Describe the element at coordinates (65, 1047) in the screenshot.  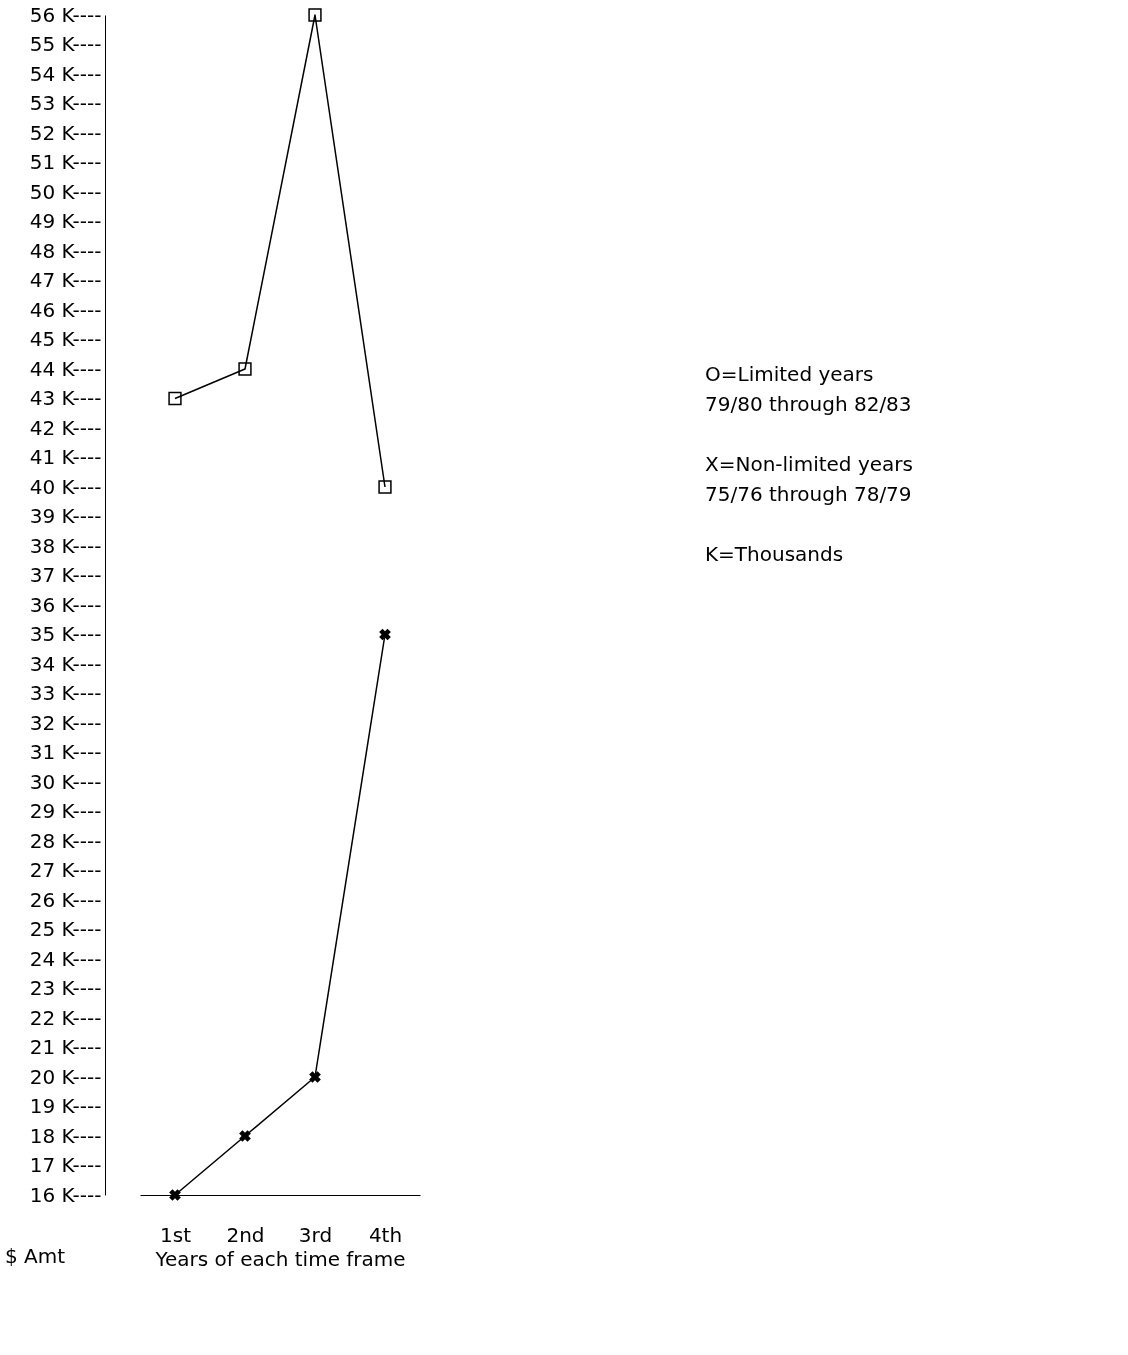
I see `y-tick-label: 21 K----` at that location.